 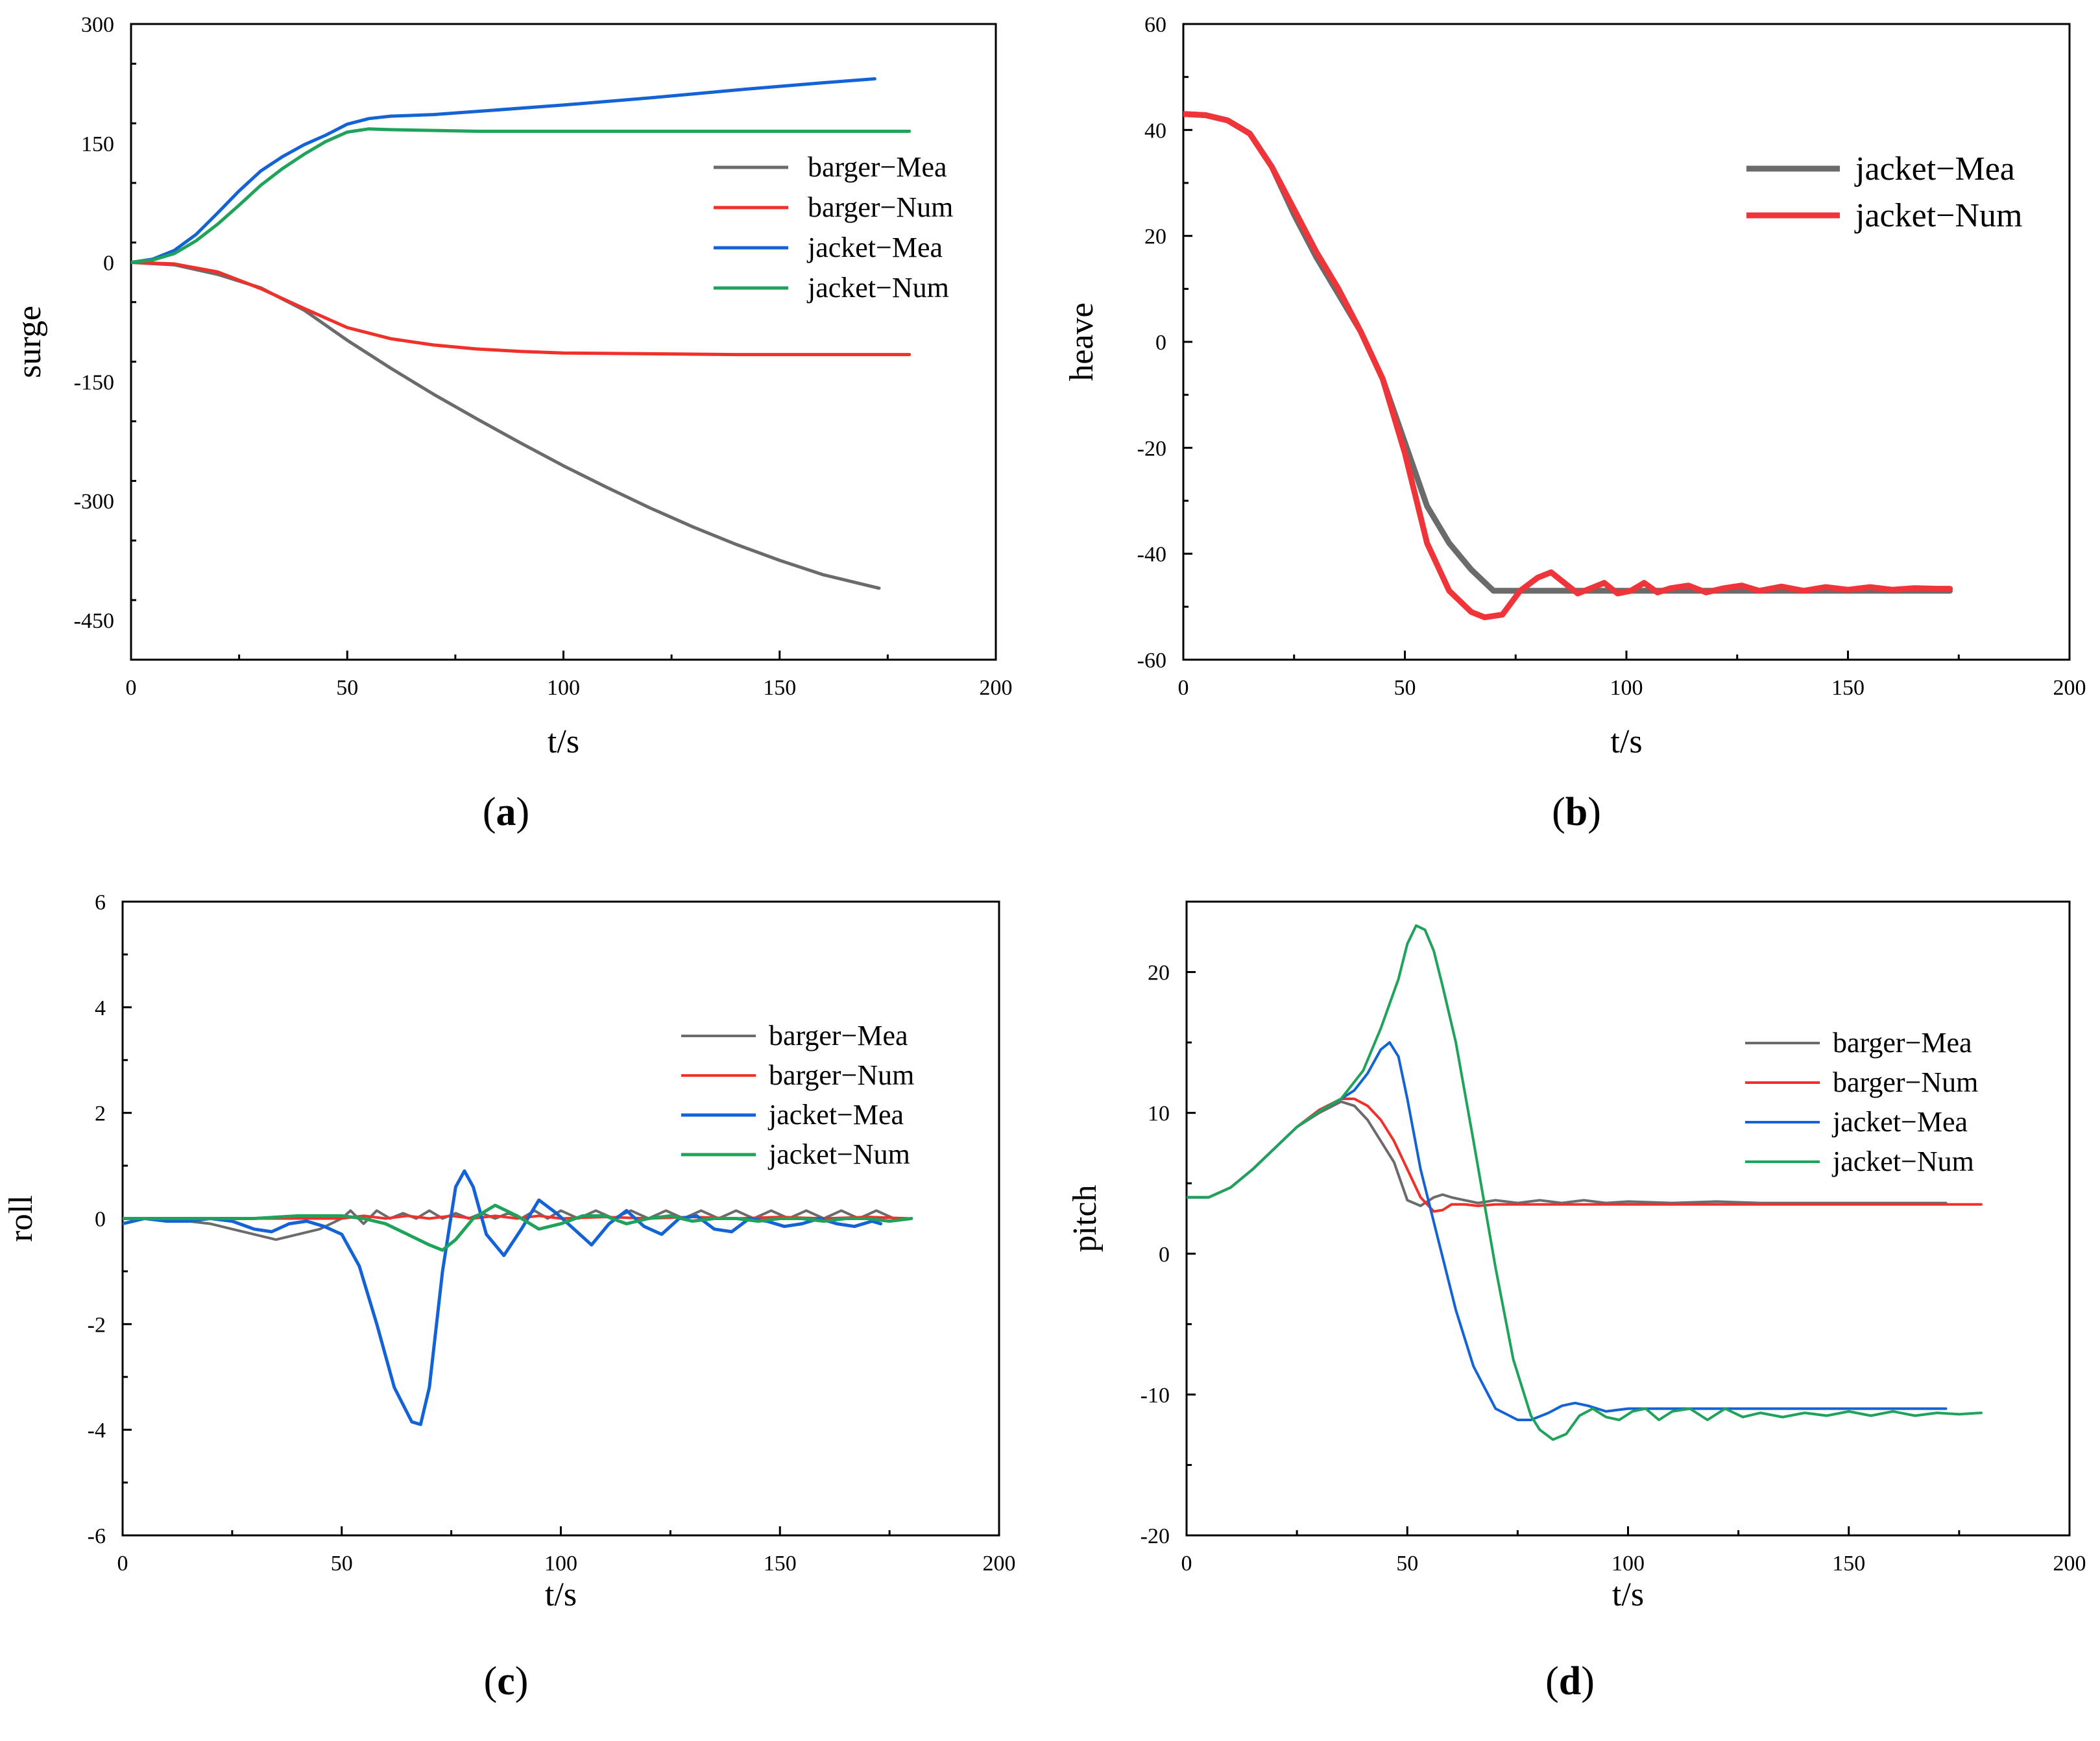 I want to click on y-tick-label: -60, so click(x=1151, y=661).